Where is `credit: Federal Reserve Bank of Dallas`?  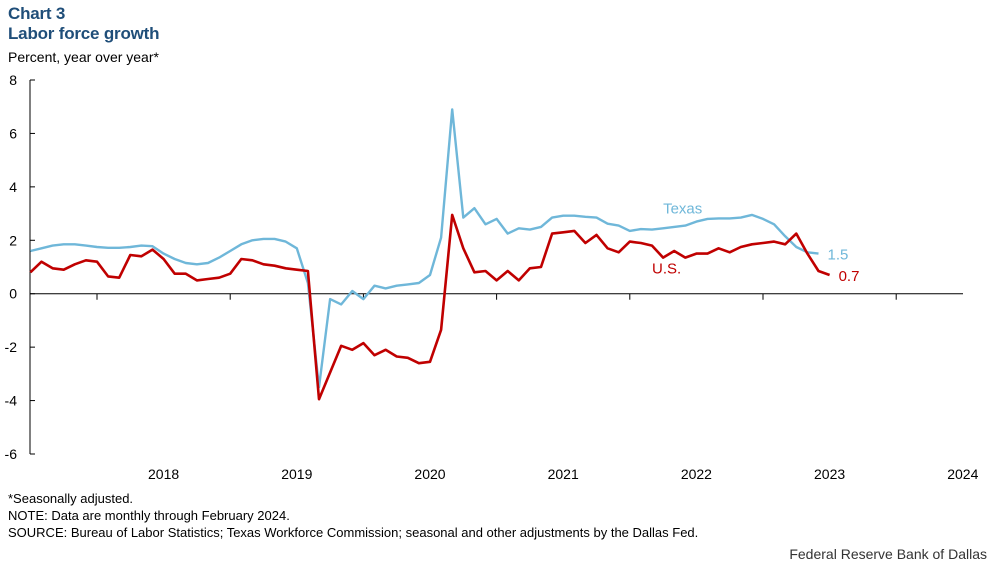 credit: Federal Reserve Bank of Dallas is located at coordinates (888, 554).